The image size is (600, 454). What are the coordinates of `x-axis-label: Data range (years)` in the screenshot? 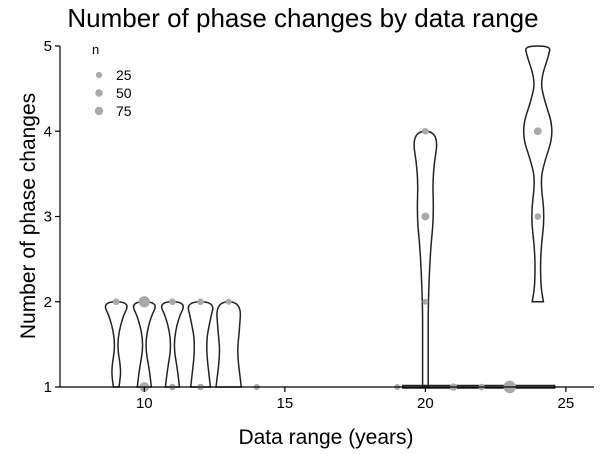 It's located at (325, 437).